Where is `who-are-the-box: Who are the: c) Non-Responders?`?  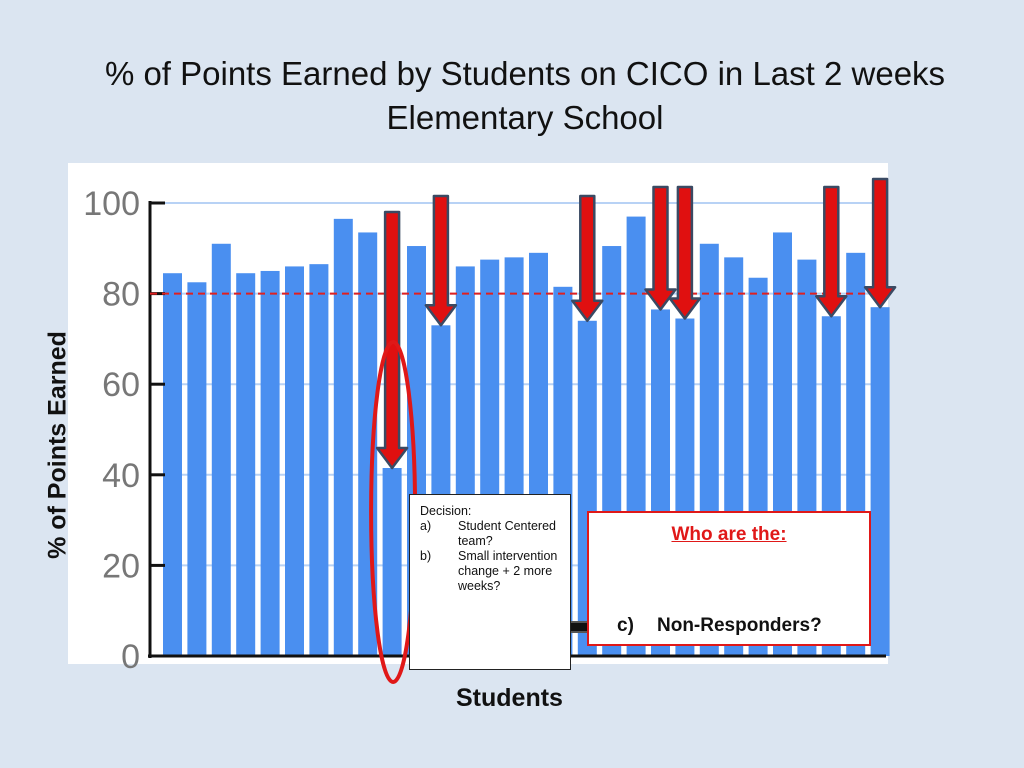
who-are-the-box: Who are the: c) Non-Responders? is located at coordinates (729, 578).